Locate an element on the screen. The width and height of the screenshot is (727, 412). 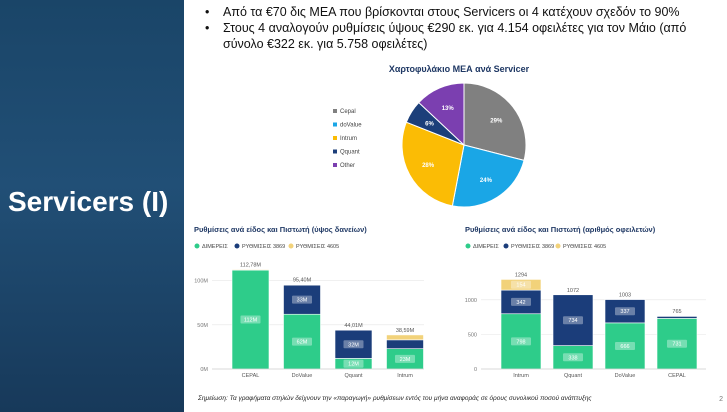
pie-slice-intrum is located at coordinates (433, 164).